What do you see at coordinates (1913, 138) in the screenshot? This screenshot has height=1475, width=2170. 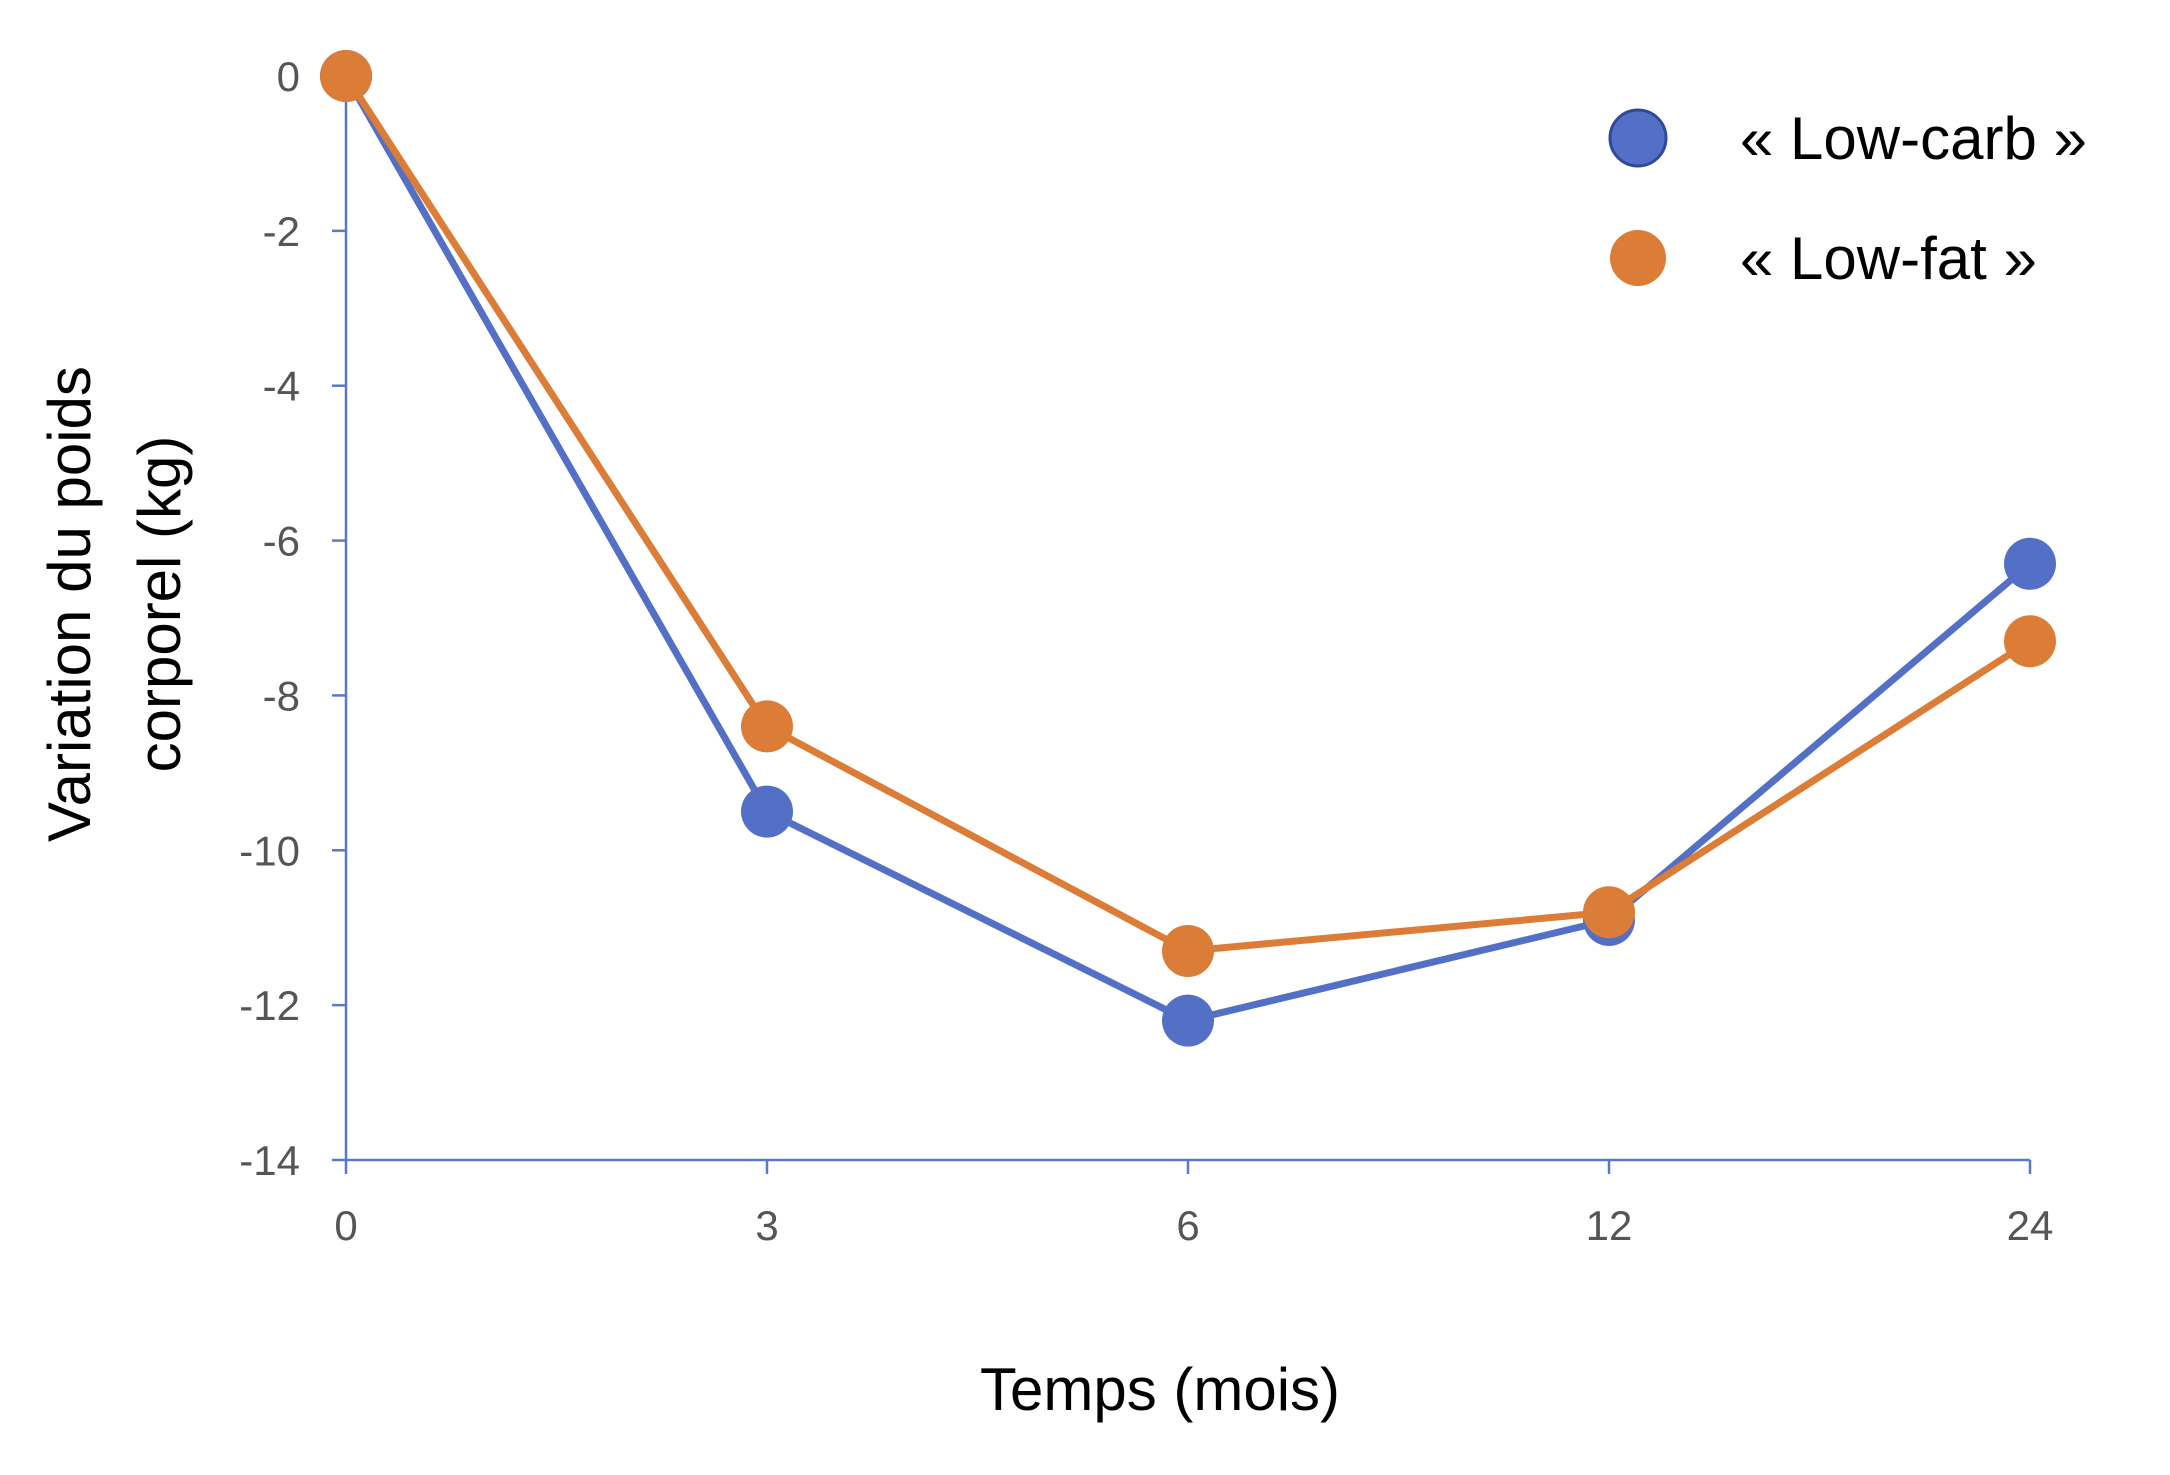 I see `legend-label: « Low-carb »` at bounding box center [1913, 138].